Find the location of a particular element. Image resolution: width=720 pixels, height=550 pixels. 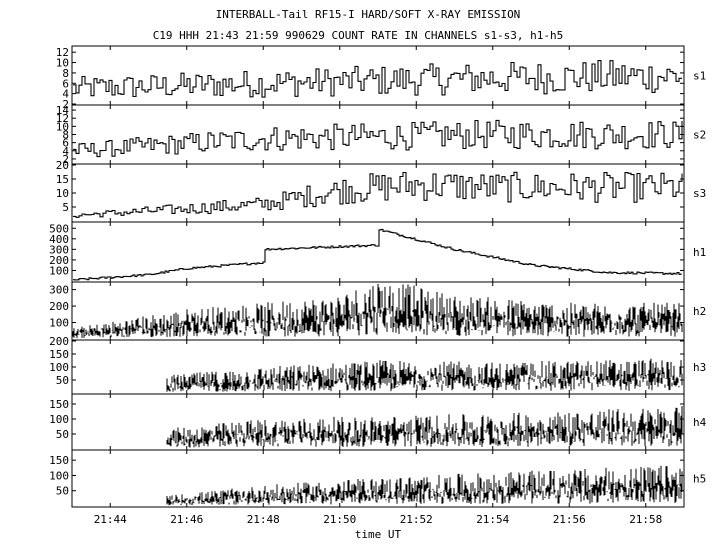

x-tick-label: 21:44 is located at coordinates (110, 519).